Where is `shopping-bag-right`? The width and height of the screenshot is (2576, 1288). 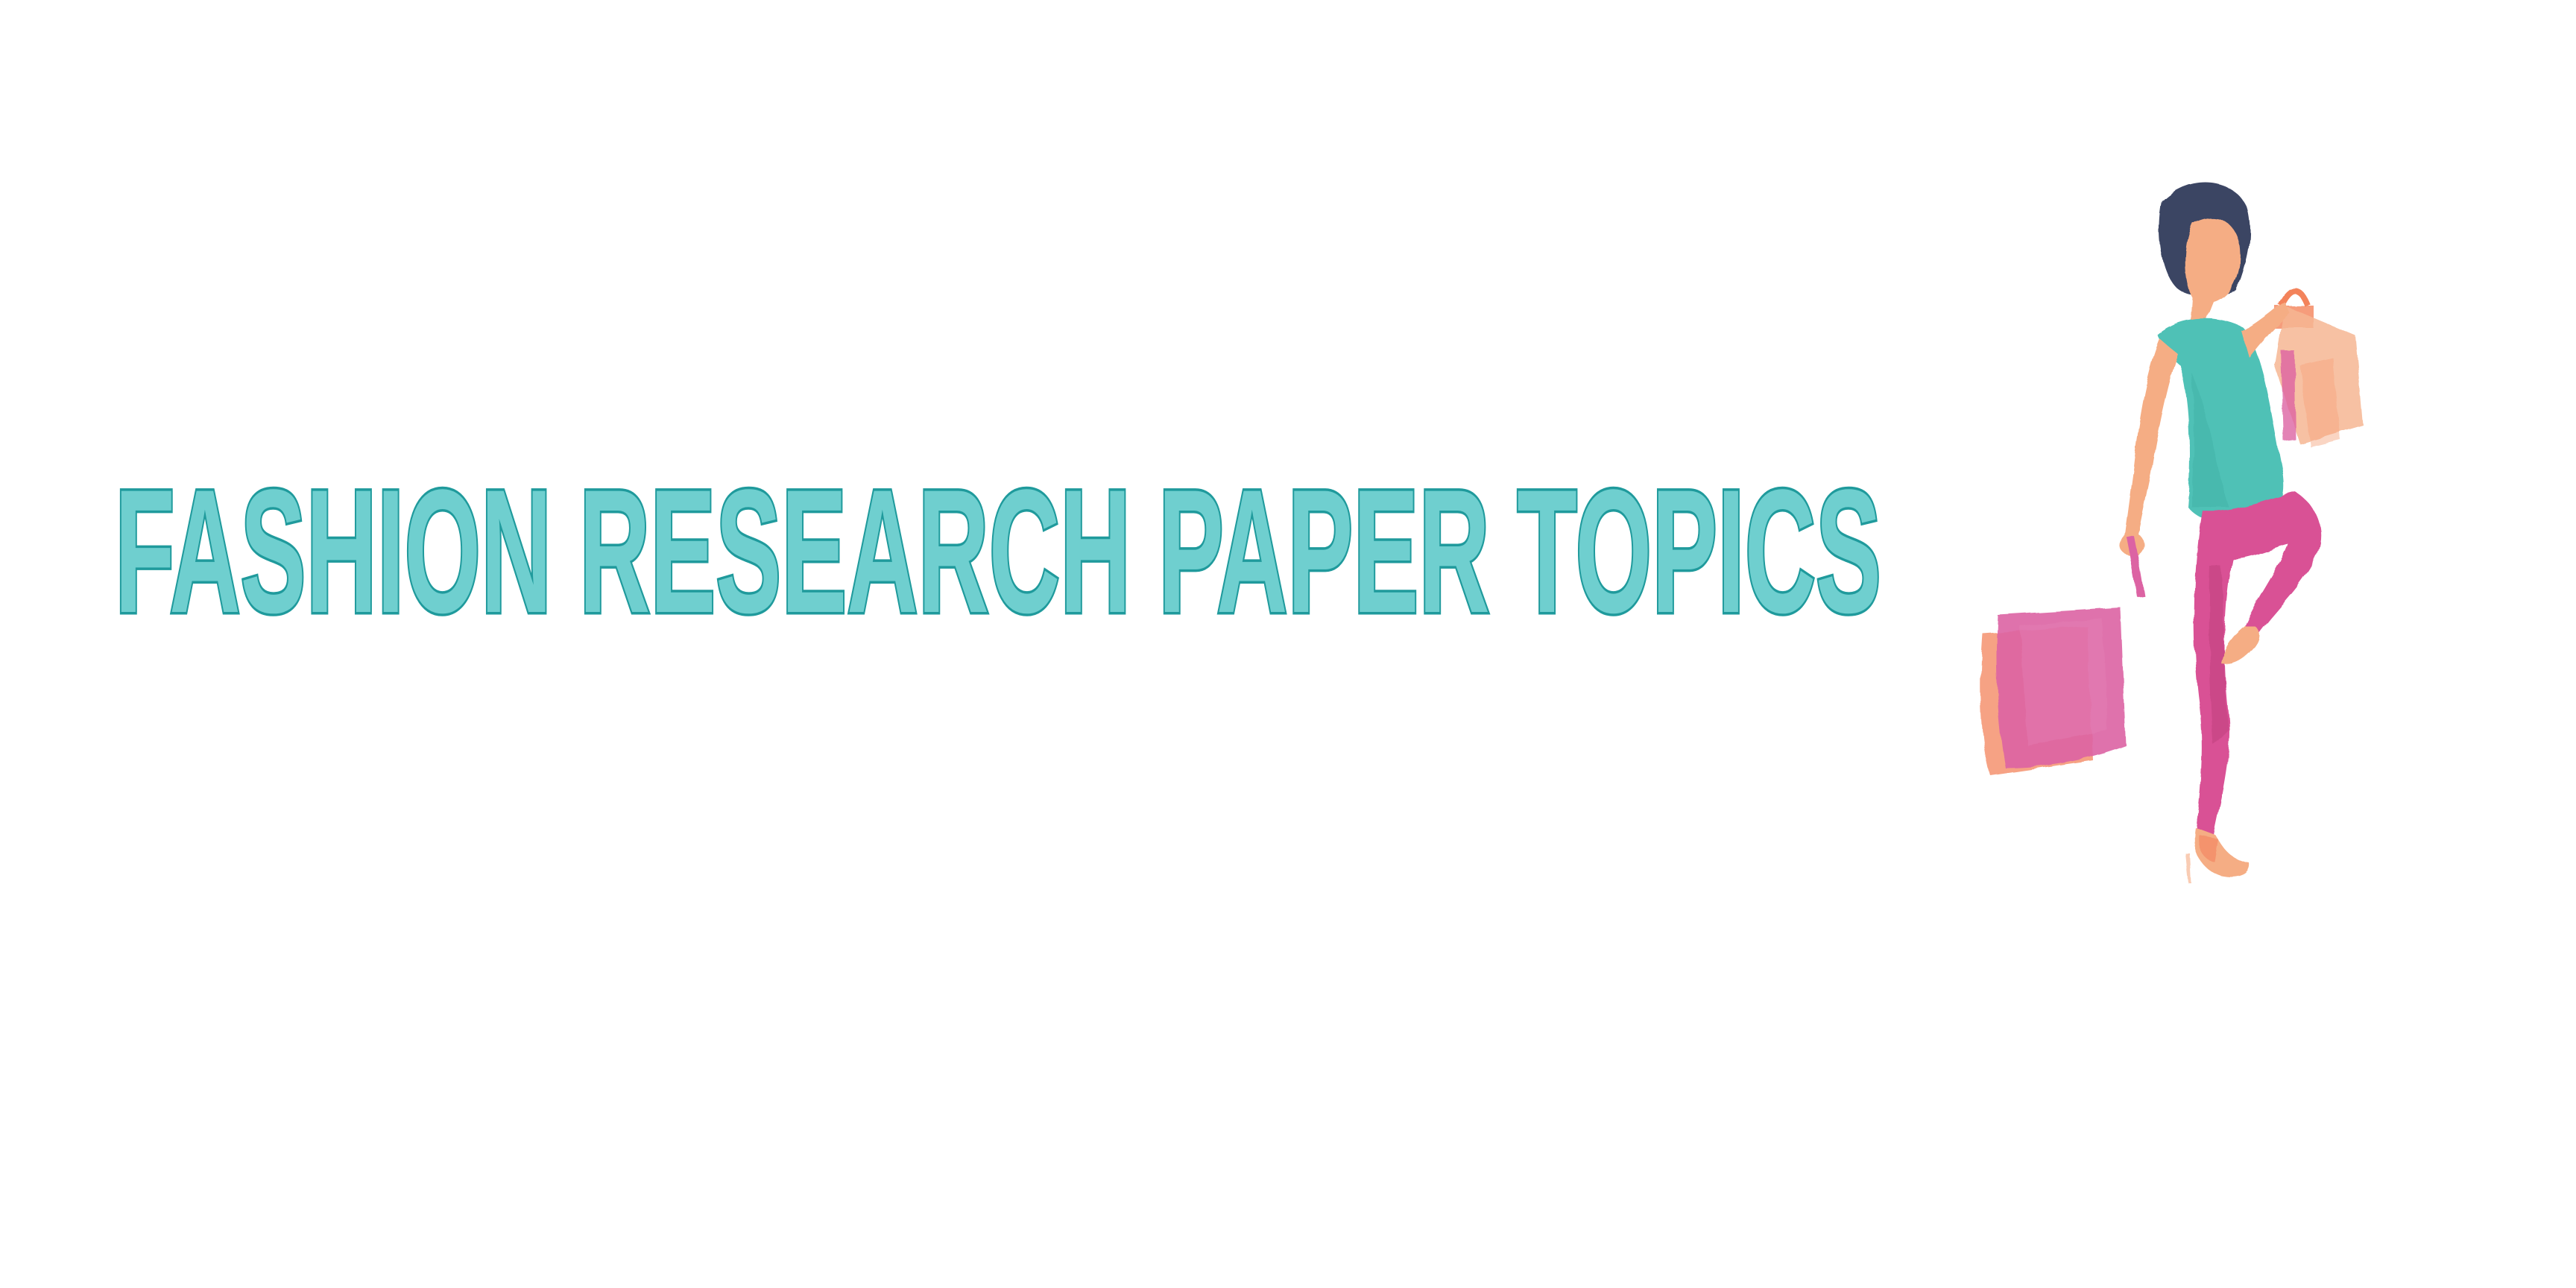
shopping-bag-right is located at coordinates (2319, 368).